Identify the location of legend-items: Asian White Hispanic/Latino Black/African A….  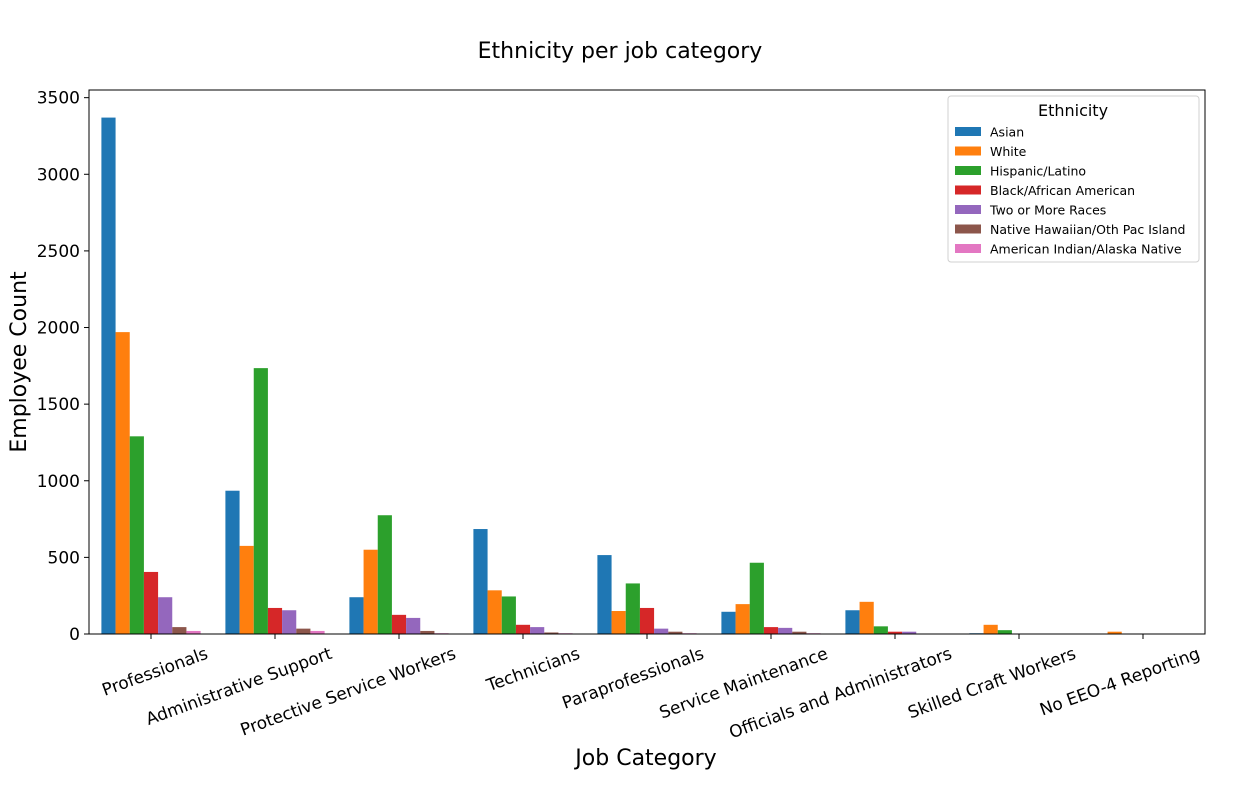
(1070, 191).